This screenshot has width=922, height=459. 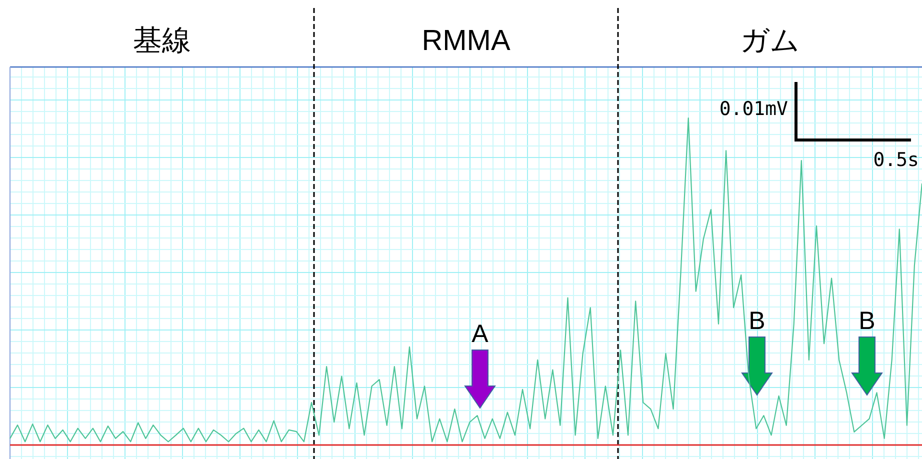 What do you see at coordinates (896, 160) in the screenshot?
I see `annotation: 0.5s` at bounding box center [896, 160].